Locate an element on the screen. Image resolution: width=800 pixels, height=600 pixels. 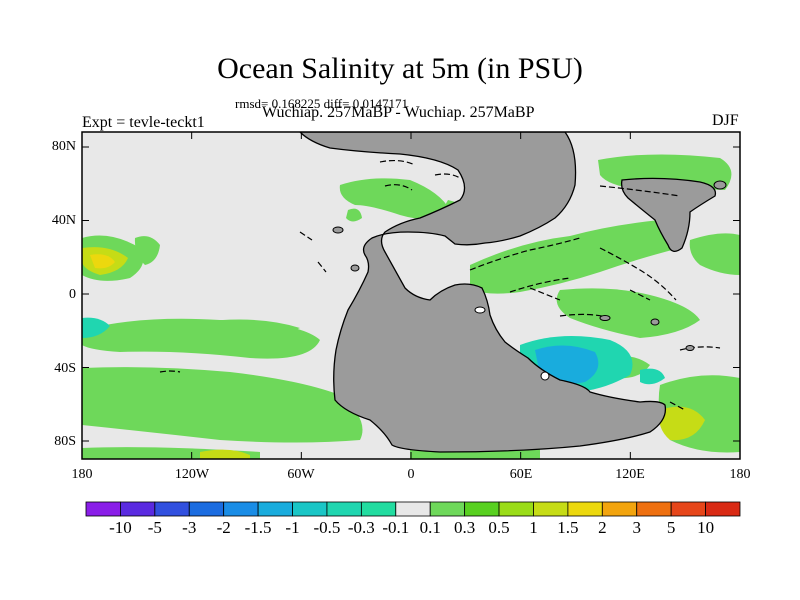
lon-tick-label: 60E is located at coordinates (521, 474).